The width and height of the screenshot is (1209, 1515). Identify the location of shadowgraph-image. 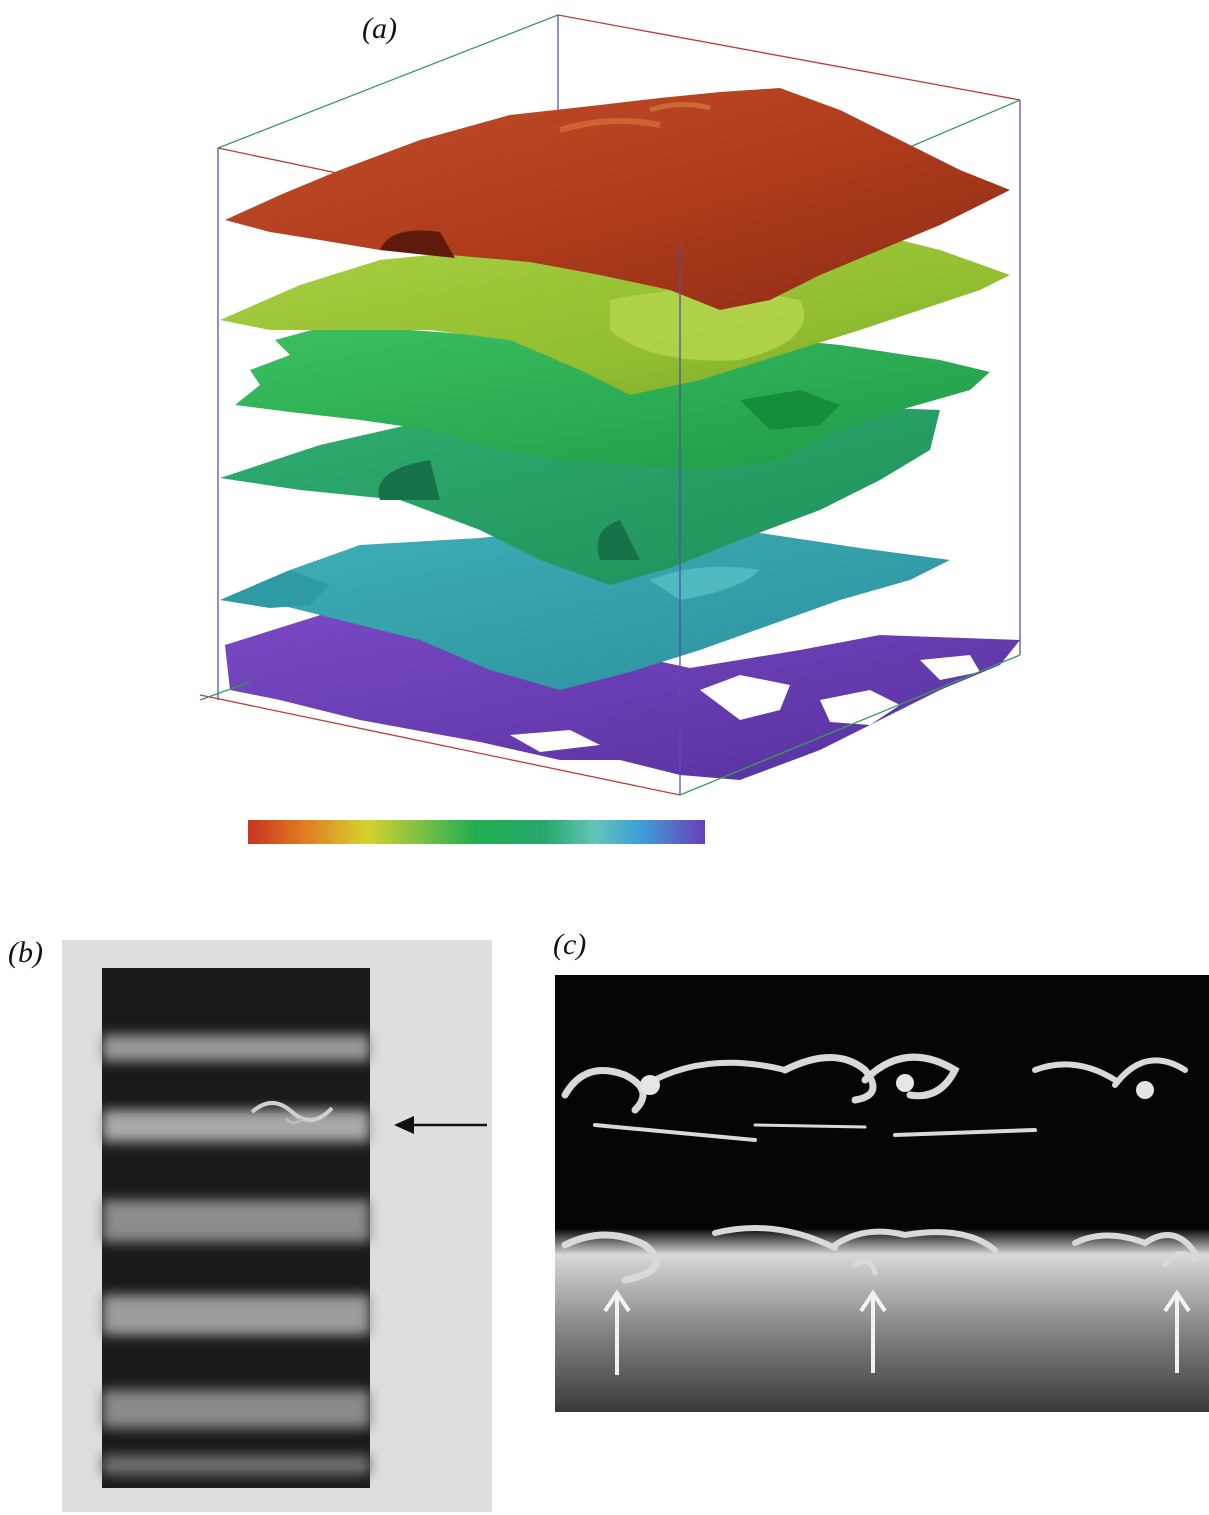
(277, 1226).